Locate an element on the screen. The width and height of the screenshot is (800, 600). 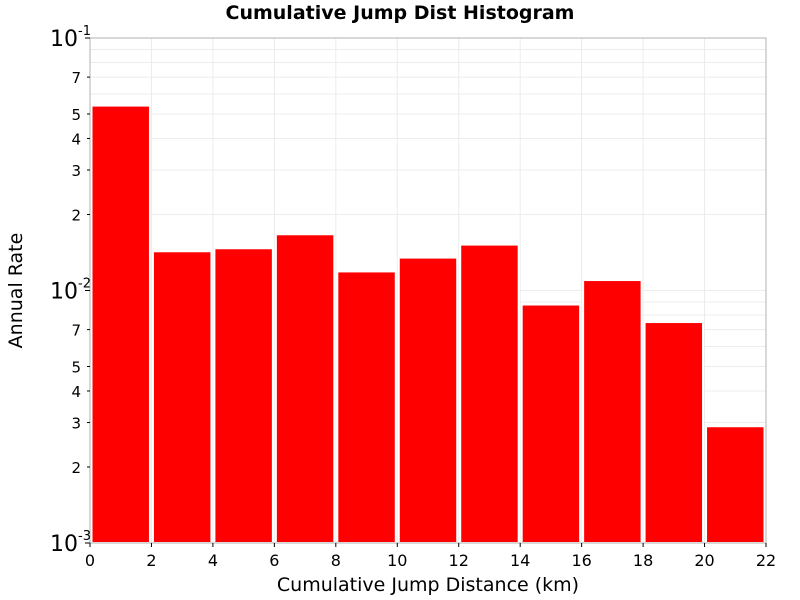
x-tick-label: 18 is located at coordinates (643, 560).